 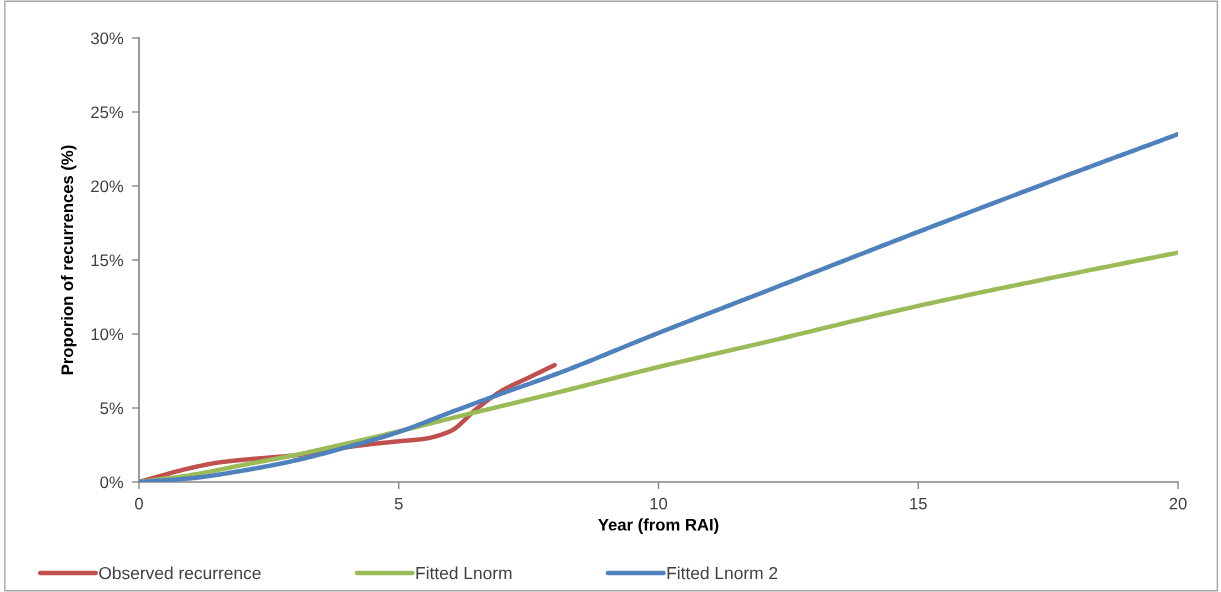 I want to click on y-tick-label: 5%, so click(x=112, y=408).